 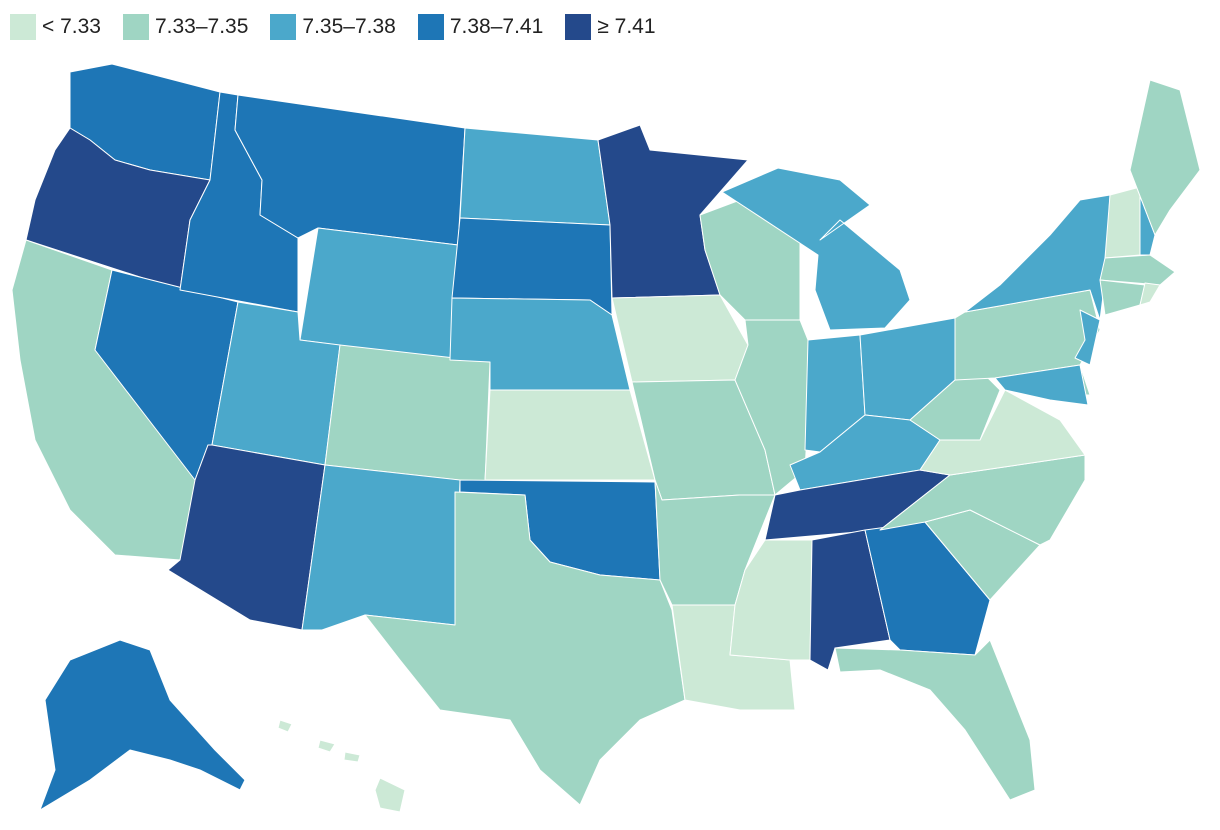 I want to click on state-ri, so click(x=1150, y=294).